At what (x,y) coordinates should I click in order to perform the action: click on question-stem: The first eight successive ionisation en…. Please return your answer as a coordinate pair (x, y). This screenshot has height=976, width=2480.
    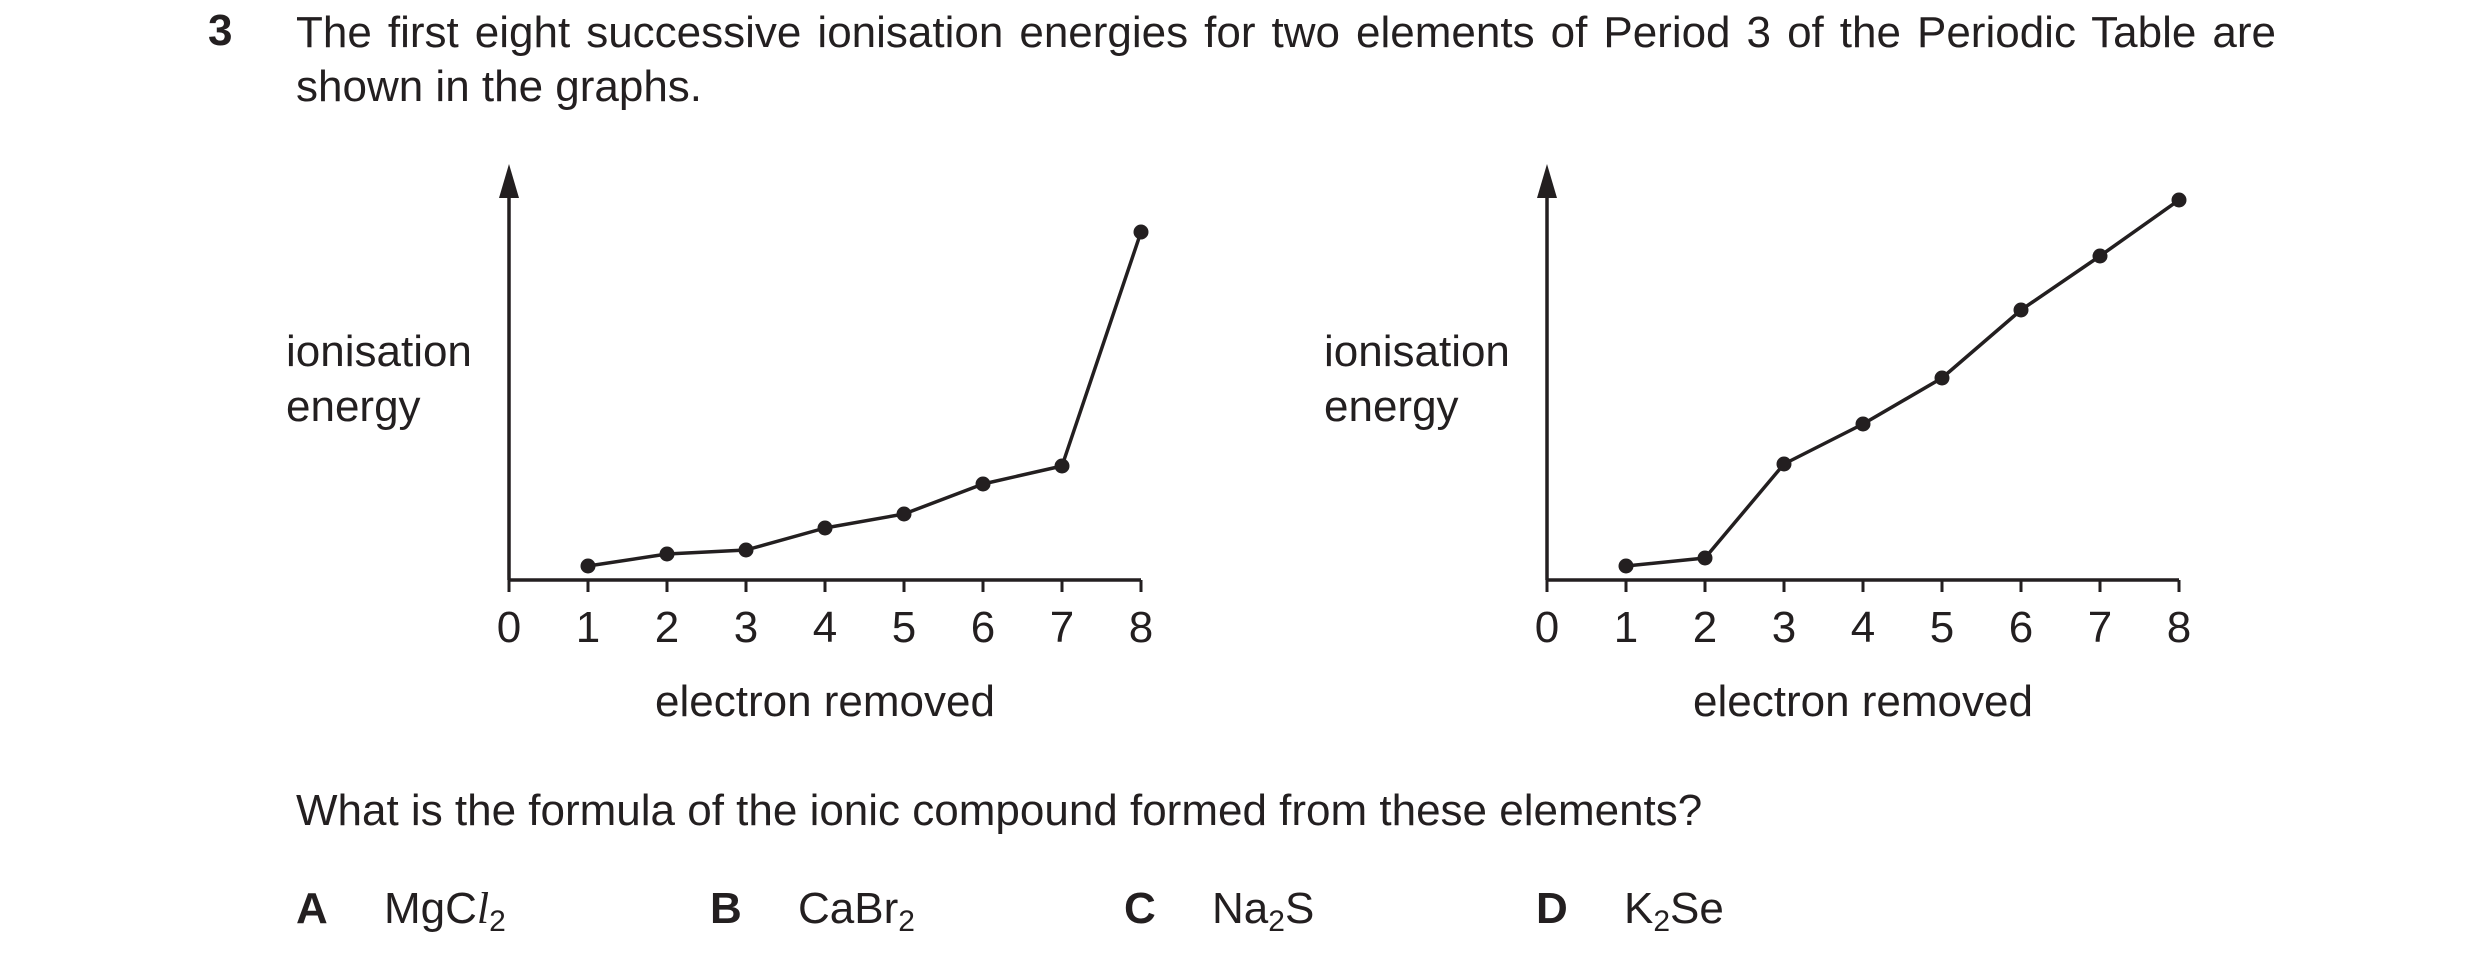
    Looking at the image, I should click on (1286, 59).